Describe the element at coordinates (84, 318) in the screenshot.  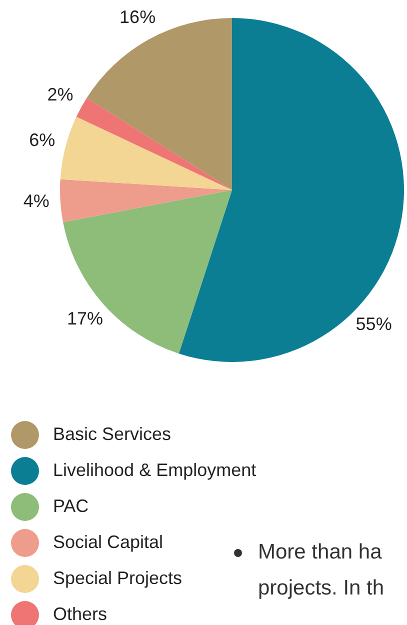
I see `data-label: 17%` at that location.